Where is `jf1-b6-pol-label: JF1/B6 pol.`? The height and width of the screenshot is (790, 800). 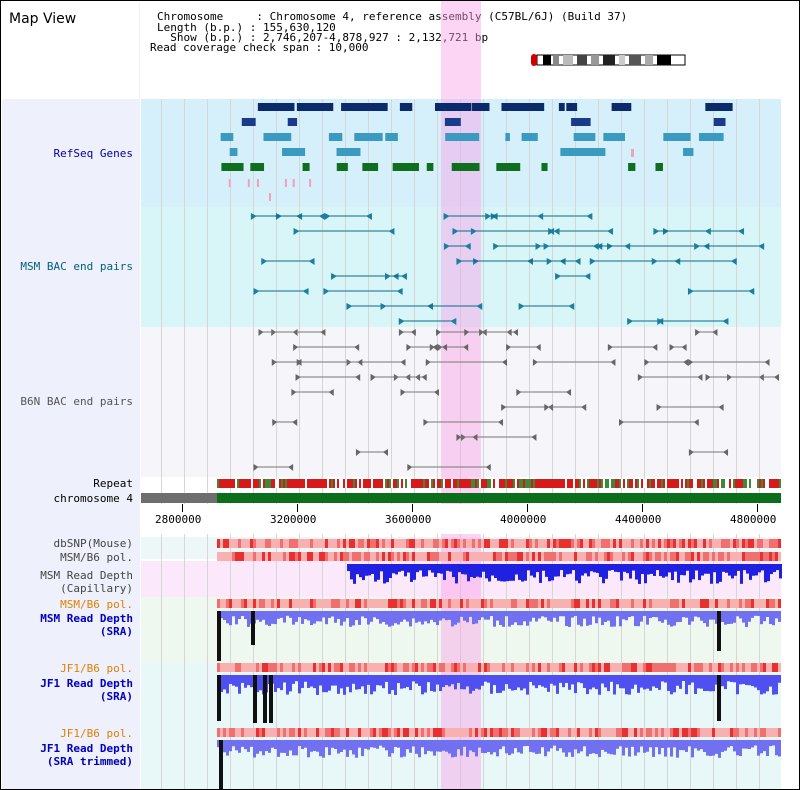 jf1-b6-pol-label: JF1/B6 pol. is located at coordinates (96, 668).